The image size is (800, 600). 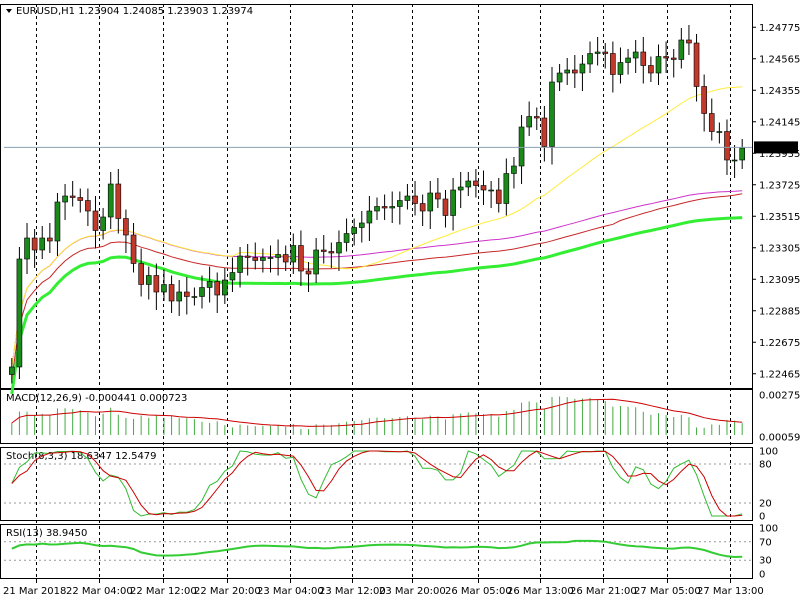 I want to click on macd-tick-label: 0.000593, so click(x=779, y=438).